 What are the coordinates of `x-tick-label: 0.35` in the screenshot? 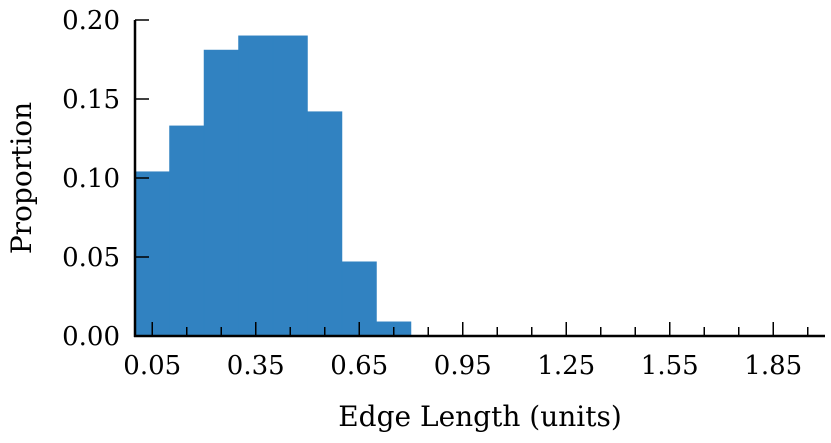 It's located at (256, 366).